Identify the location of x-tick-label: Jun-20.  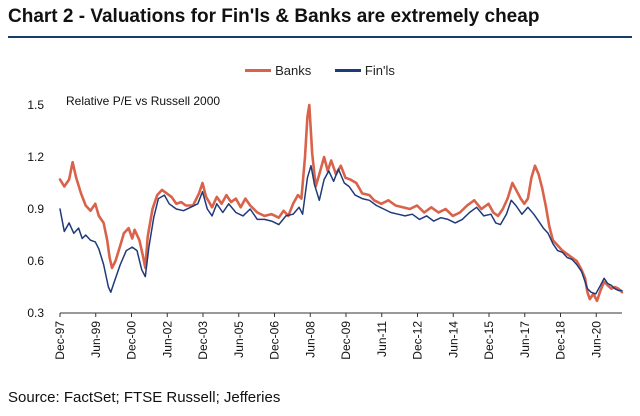
(596, 339).